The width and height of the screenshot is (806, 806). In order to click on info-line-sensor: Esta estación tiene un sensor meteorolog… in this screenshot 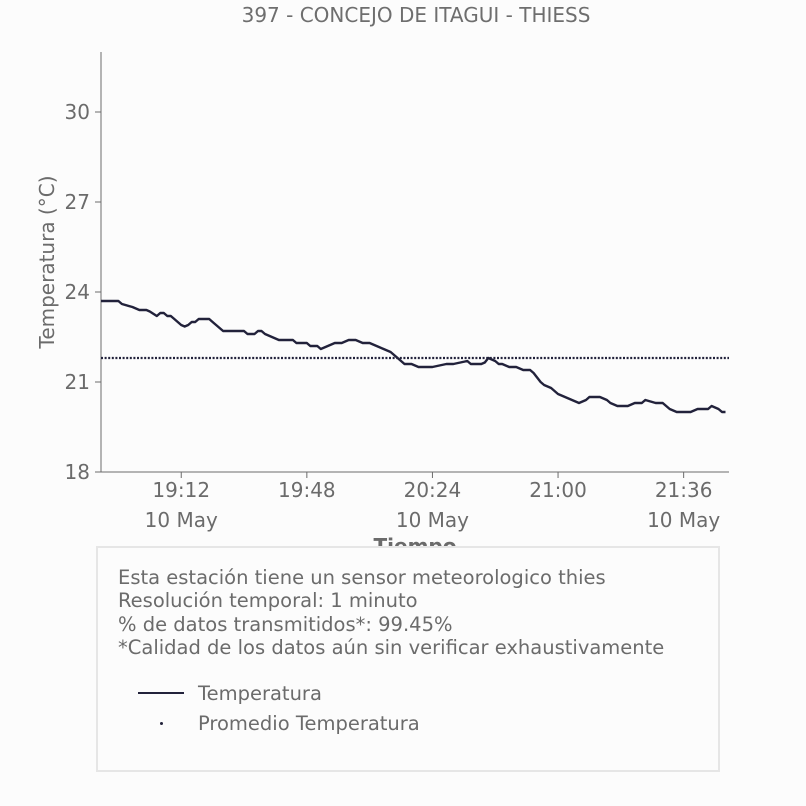, I will do `click(362, 577)`.